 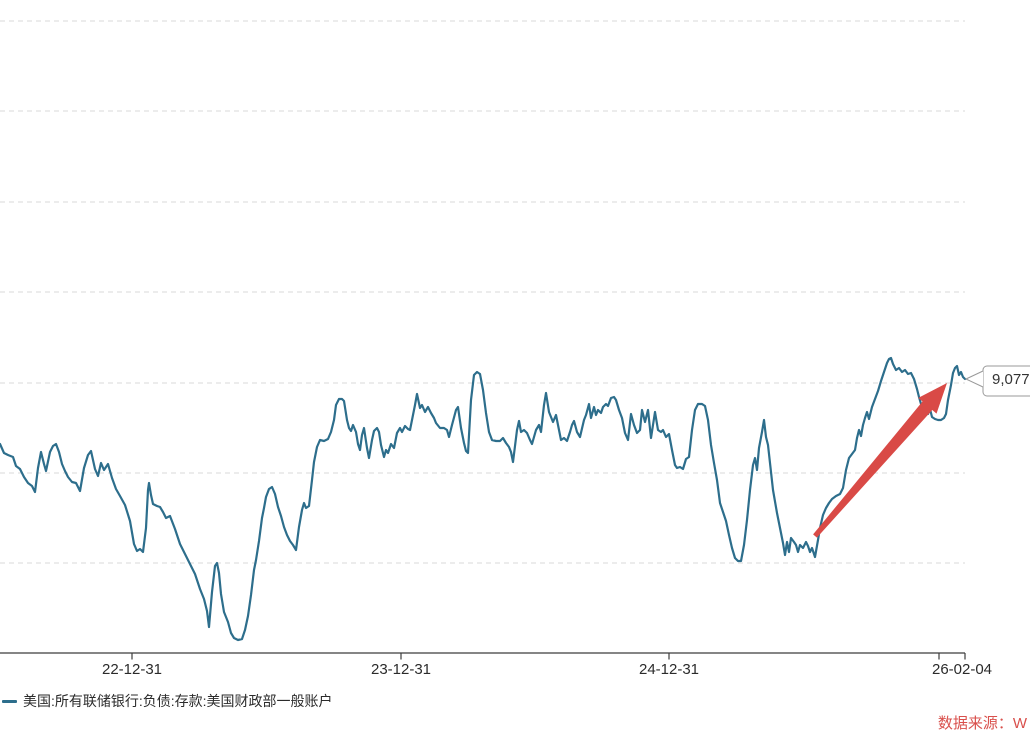 I want to click on legend-series-label: 美国:所有联储银行:负债:存款:美国财政部一般账户, so click(x=178, y=701).